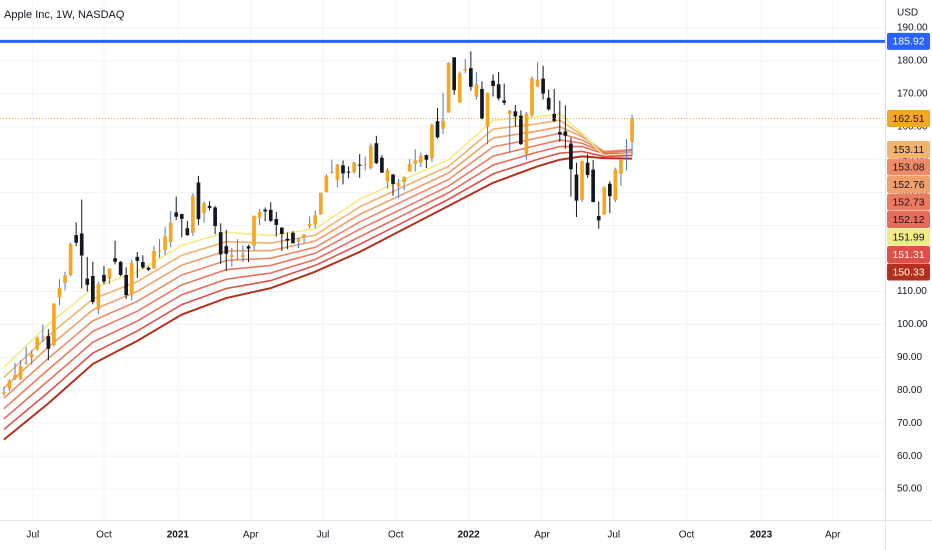 This screenshot has height=550, width=932. What do you see at coordinates (178, 535) in the screenshot?
I see `x-tick-label: 2021` at bounding box center [178, 535].